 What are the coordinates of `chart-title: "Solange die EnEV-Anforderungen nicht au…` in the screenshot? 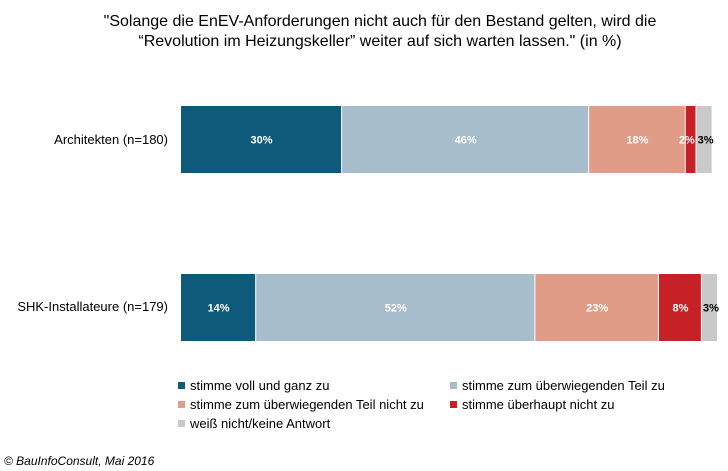 It's located at (380, 32).